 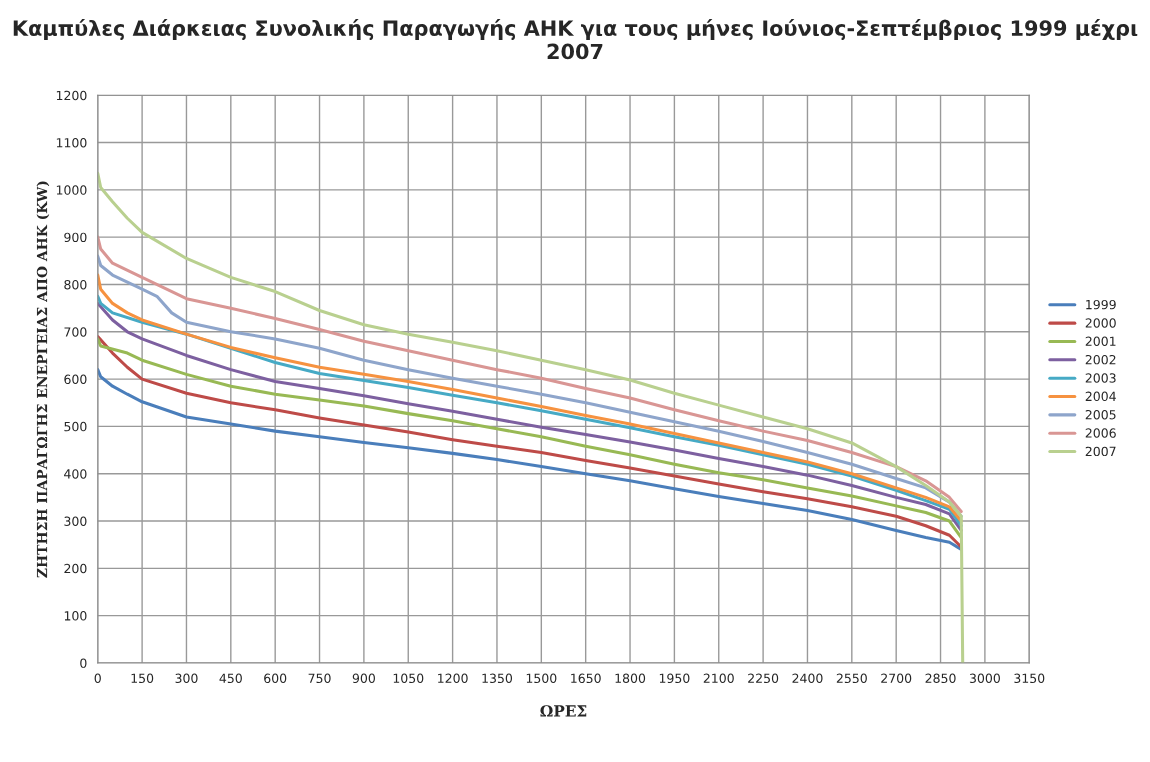 What do you see at coordinates (1100, 341) in the screenshot?
I see `legend-label: 2001` at bounding box center [1100, 341].